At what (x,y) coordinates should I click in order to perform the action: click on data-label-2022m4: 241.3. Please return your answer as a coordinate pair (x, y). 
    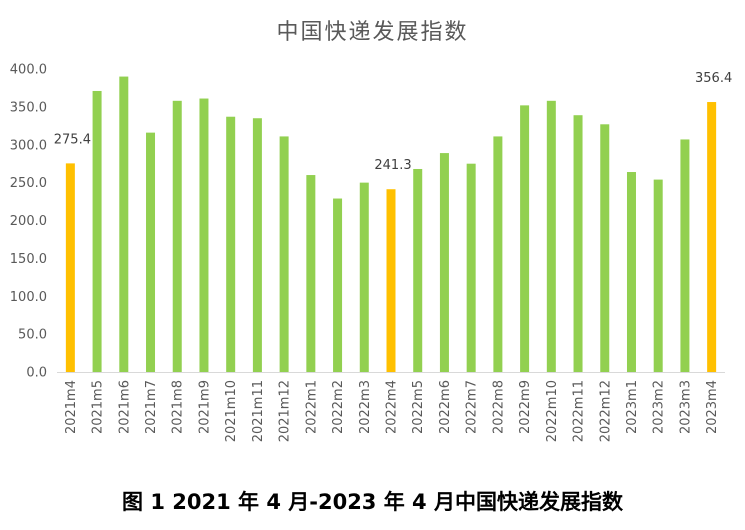
    Looking at the image, I should click on (392, 165).